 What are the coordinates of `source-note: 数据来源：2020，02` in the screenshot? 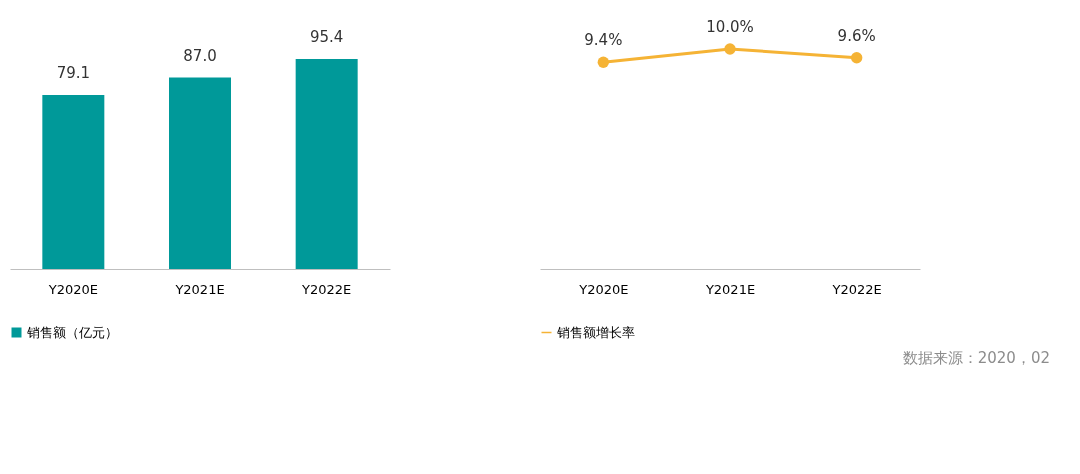 It's located at (976, 358).